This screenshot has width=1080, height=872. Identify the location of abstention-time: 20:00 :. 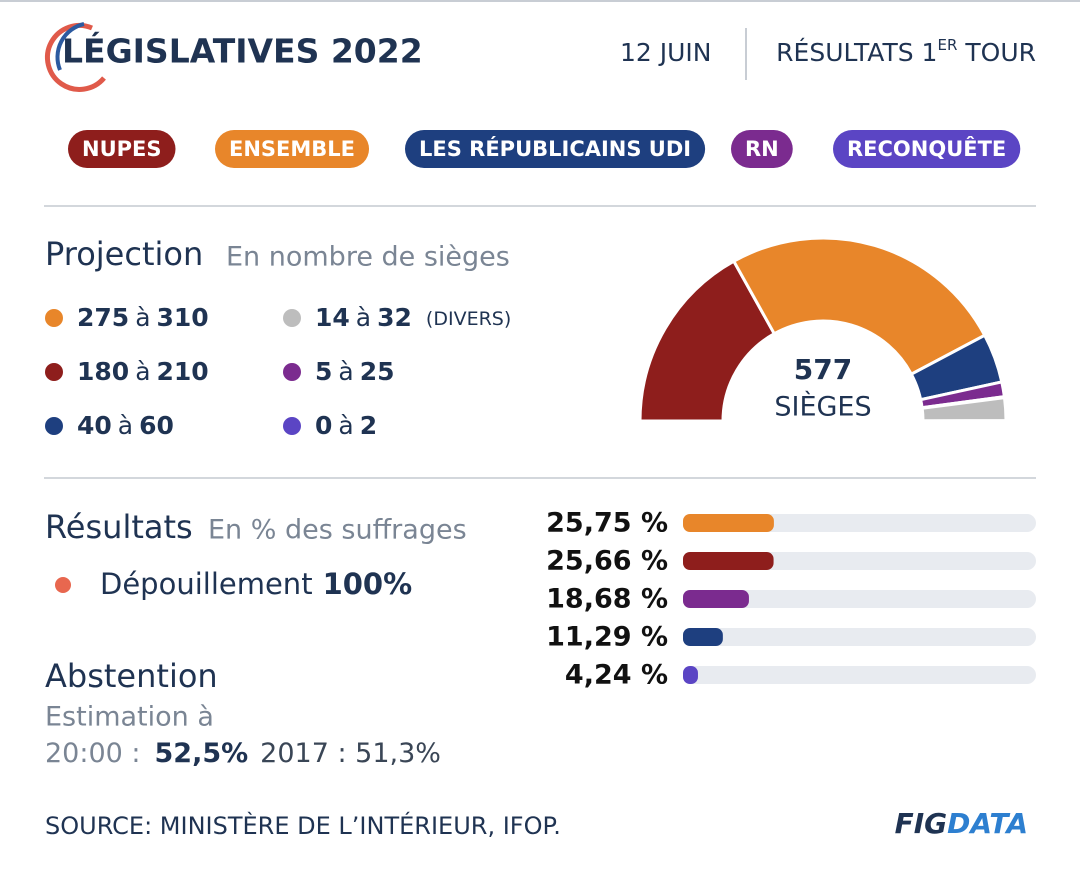
(93, 753).